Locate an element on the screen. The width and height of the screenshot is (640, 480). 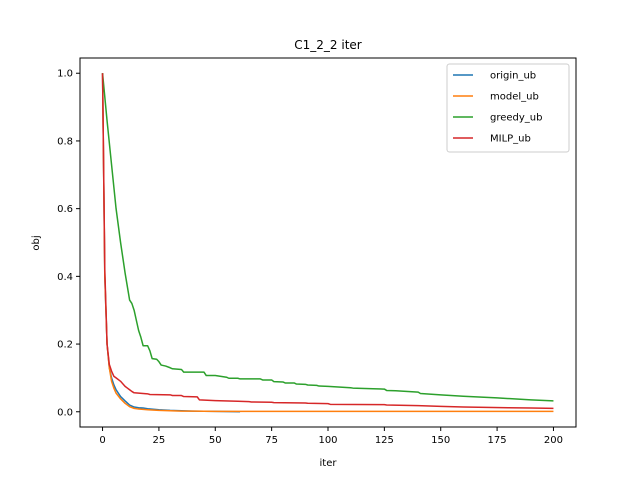
x-axis-ticks: 0 25 50 75 100 125 150 175 200 is located at coordinates (331, 436).